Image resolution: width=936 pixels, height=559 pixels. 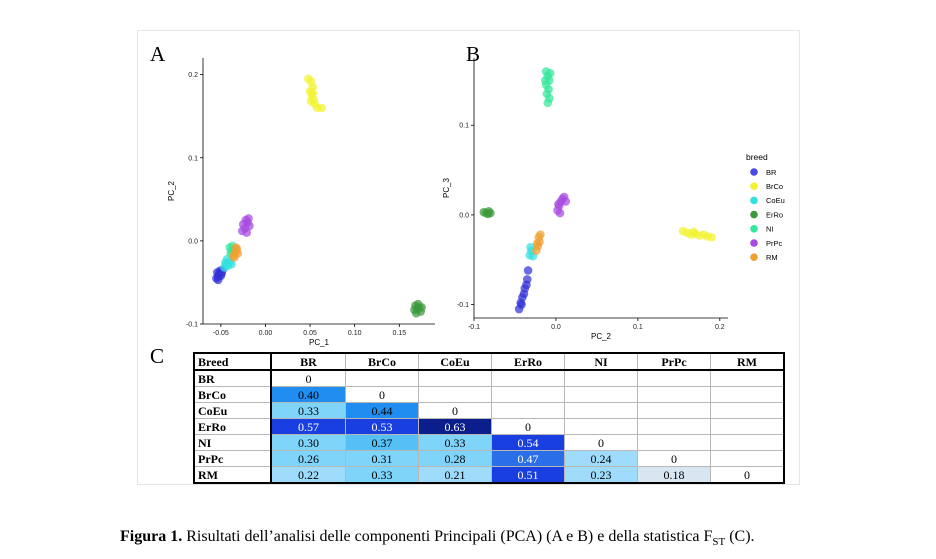 I want to click on plot-a-y-tick-label: 0.0, so click(x=193, y=241).